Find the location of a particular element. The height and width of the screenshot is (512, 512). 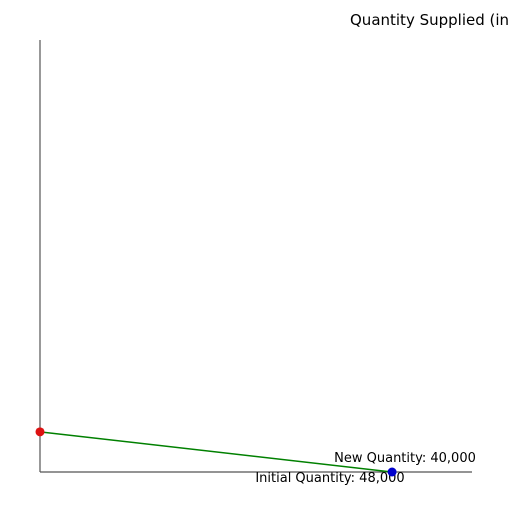

annotation: New Quantity: 40,000 is located at coordinates (405, 458).